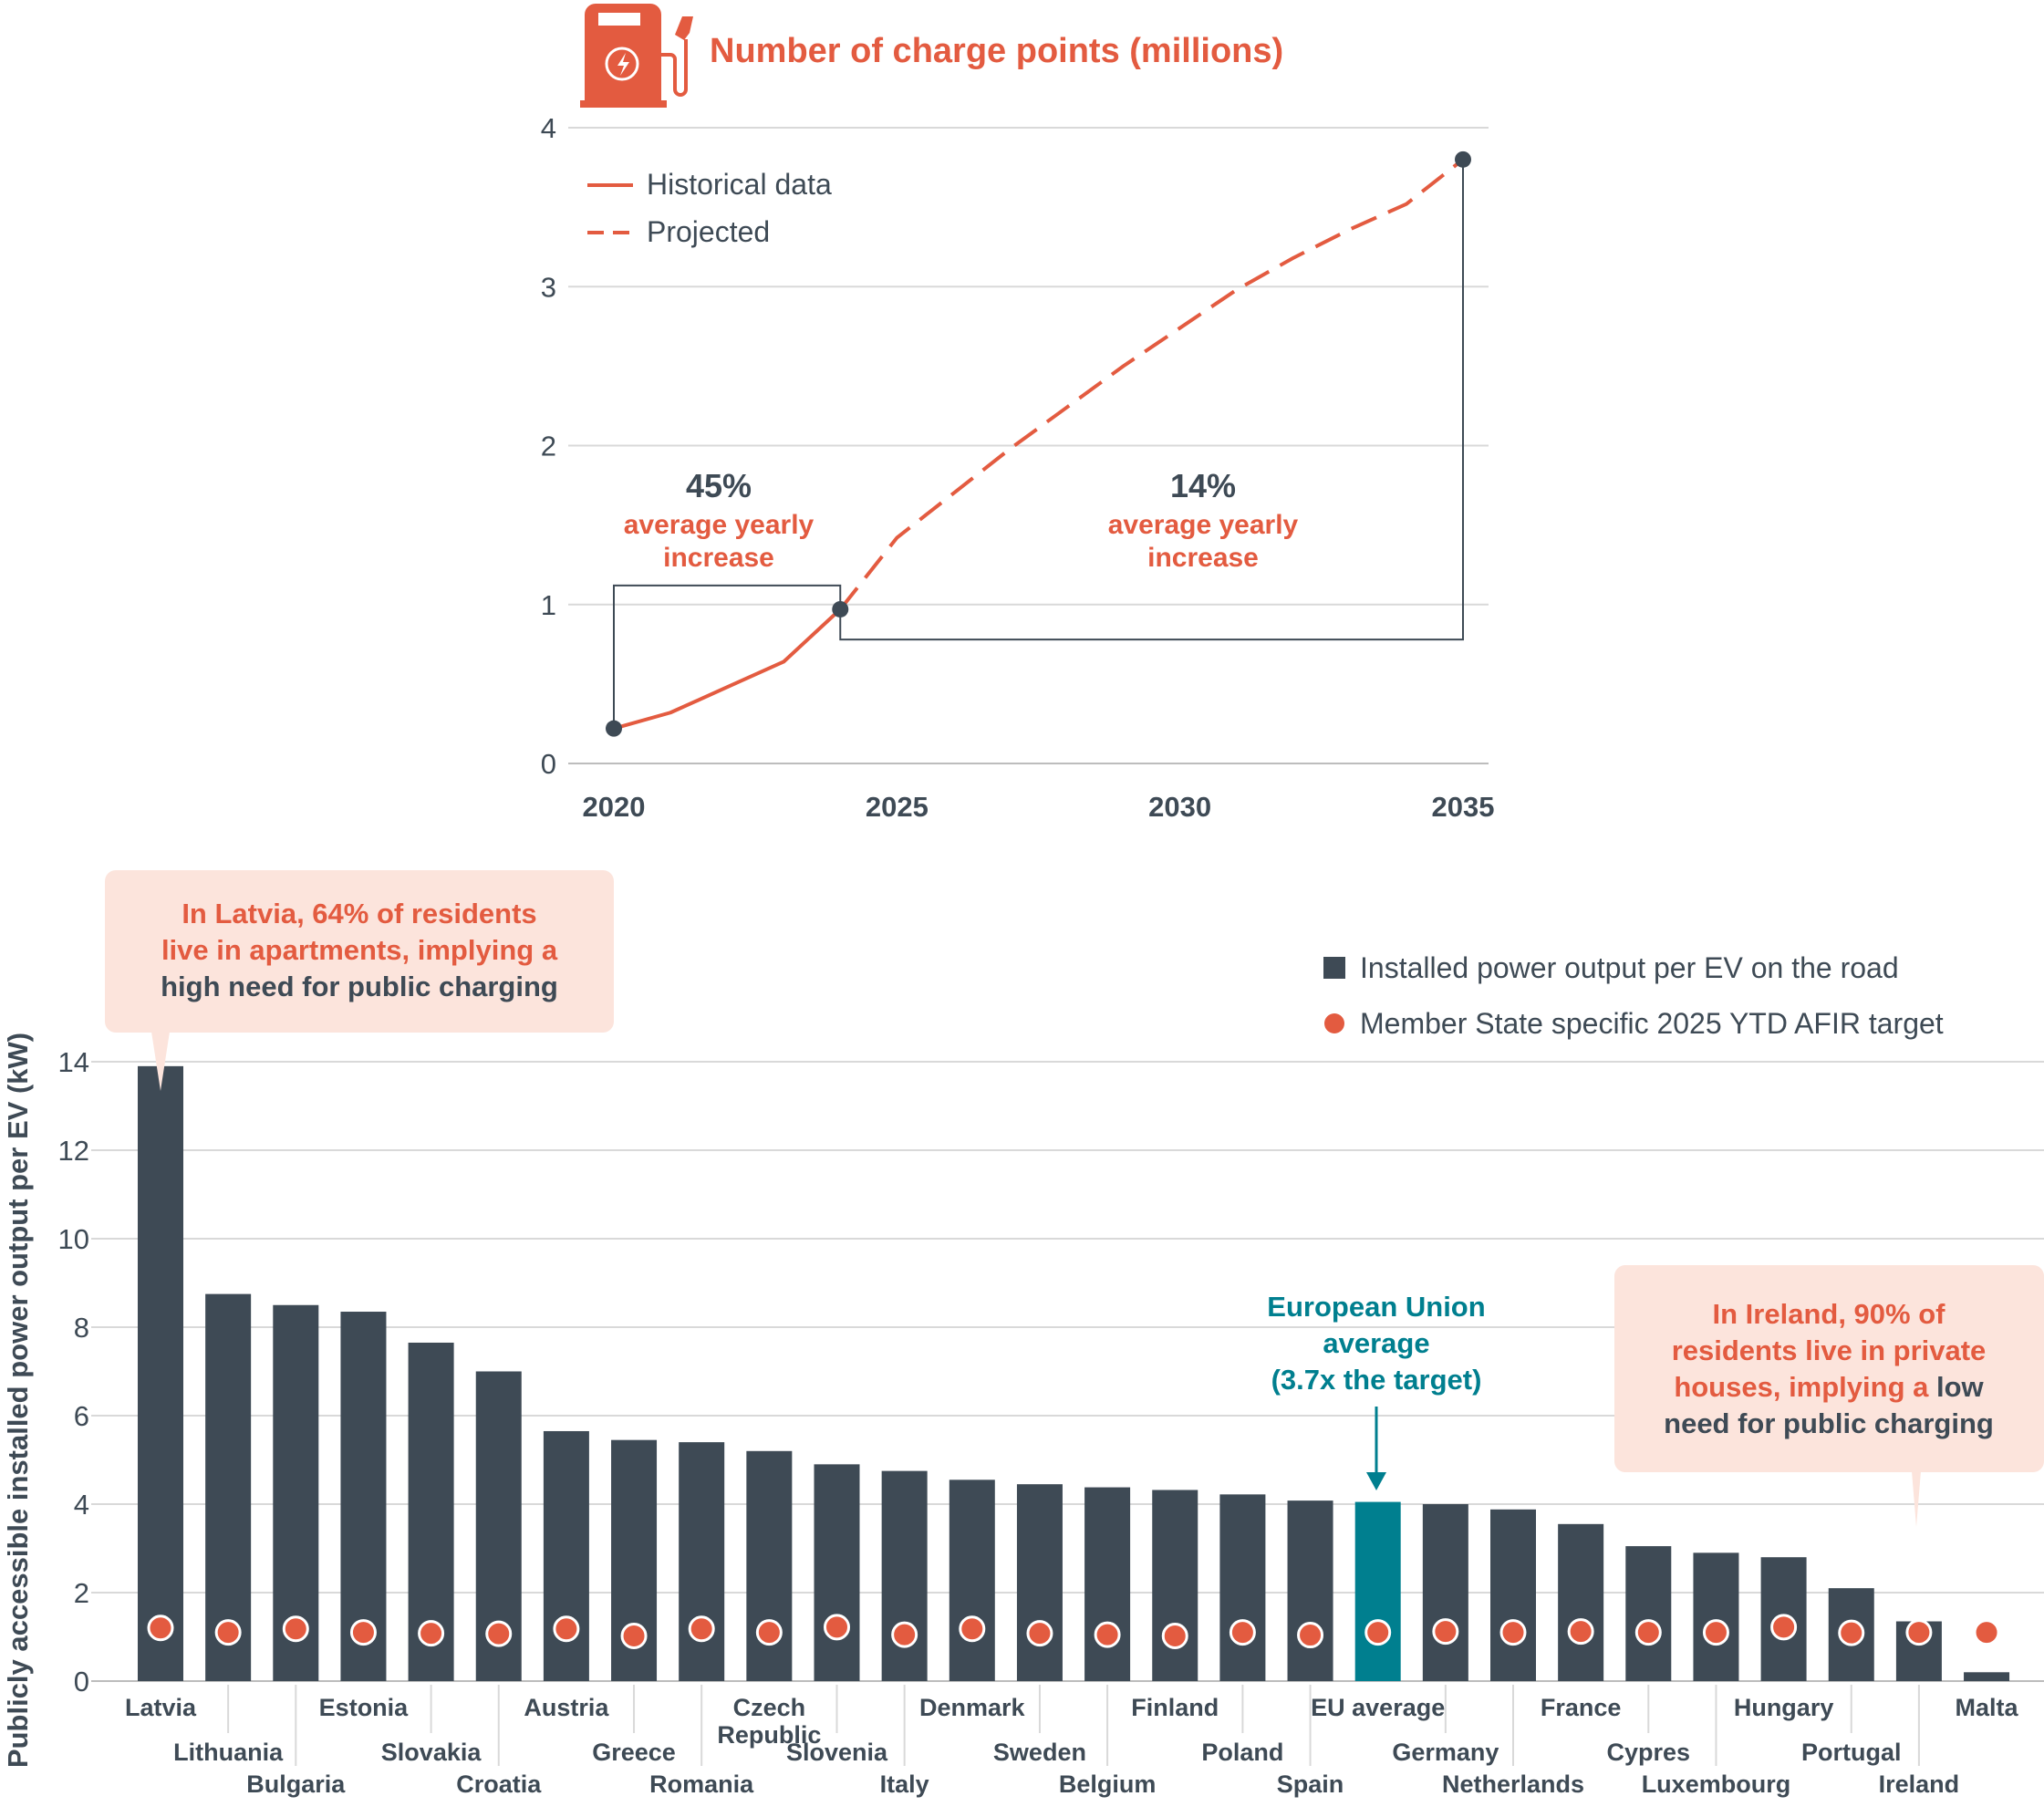  I want to click on growth-text-projected-1: average yearly, so click(1203, 525).